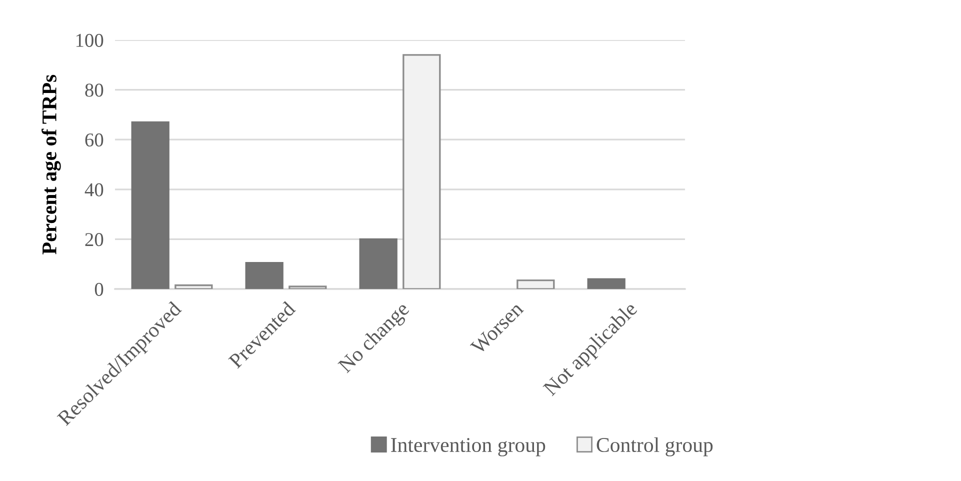 The width and height of the screenshot is (961, 481). Describe the element at coordinates (468, 447) in the screenshot. I see `legend-label: Intervention group` at that location.